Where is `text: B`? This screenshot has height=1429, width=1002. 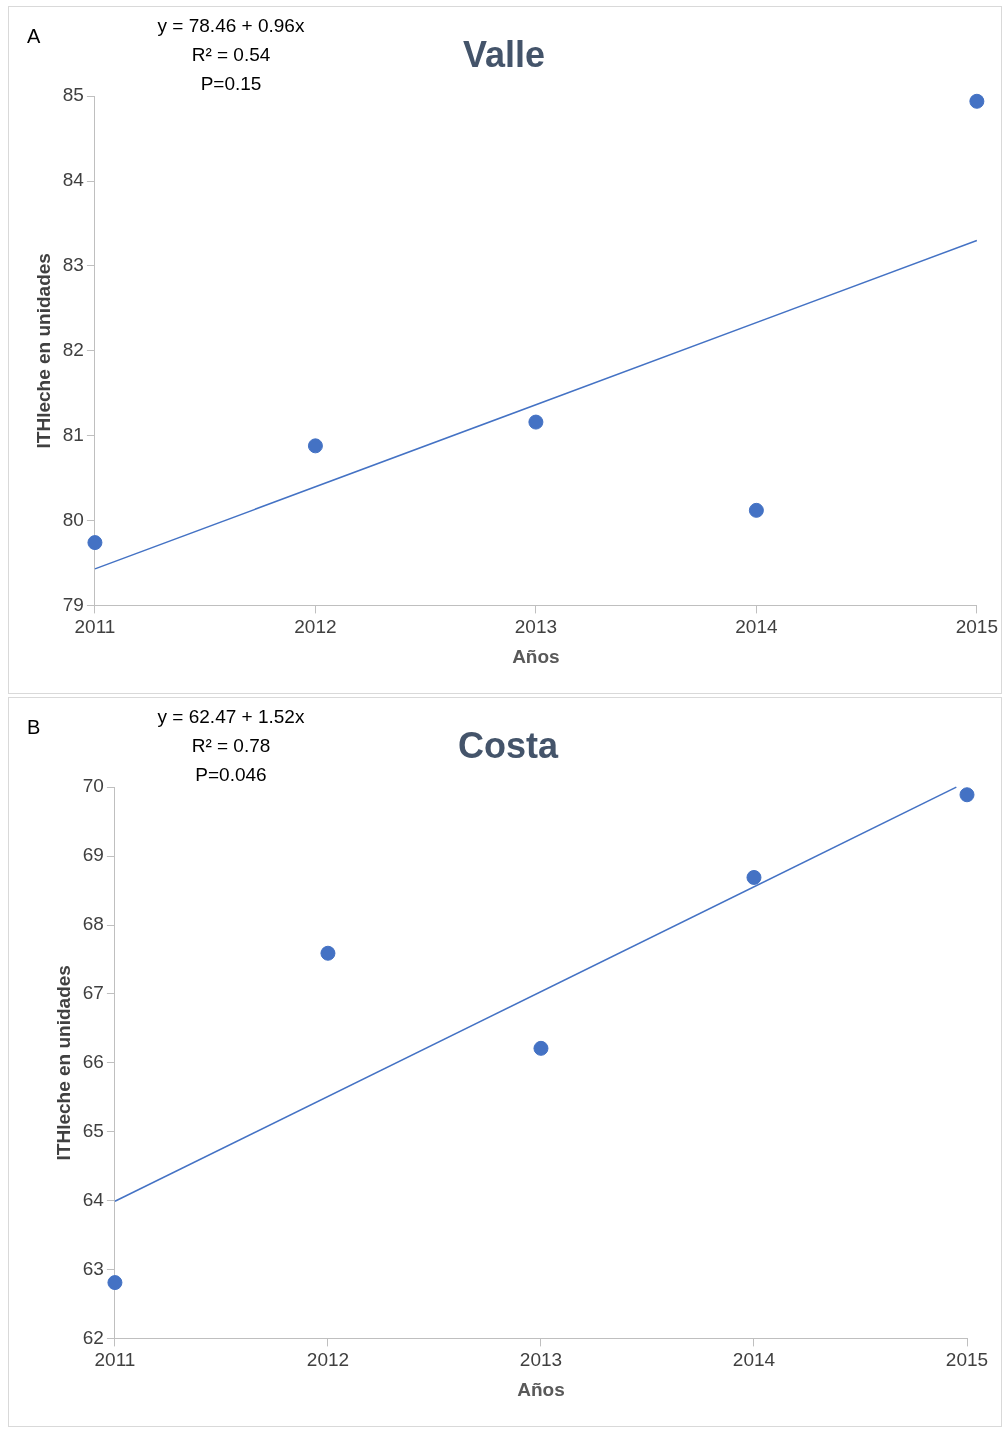 text: B is located at coordinates (34, 726).